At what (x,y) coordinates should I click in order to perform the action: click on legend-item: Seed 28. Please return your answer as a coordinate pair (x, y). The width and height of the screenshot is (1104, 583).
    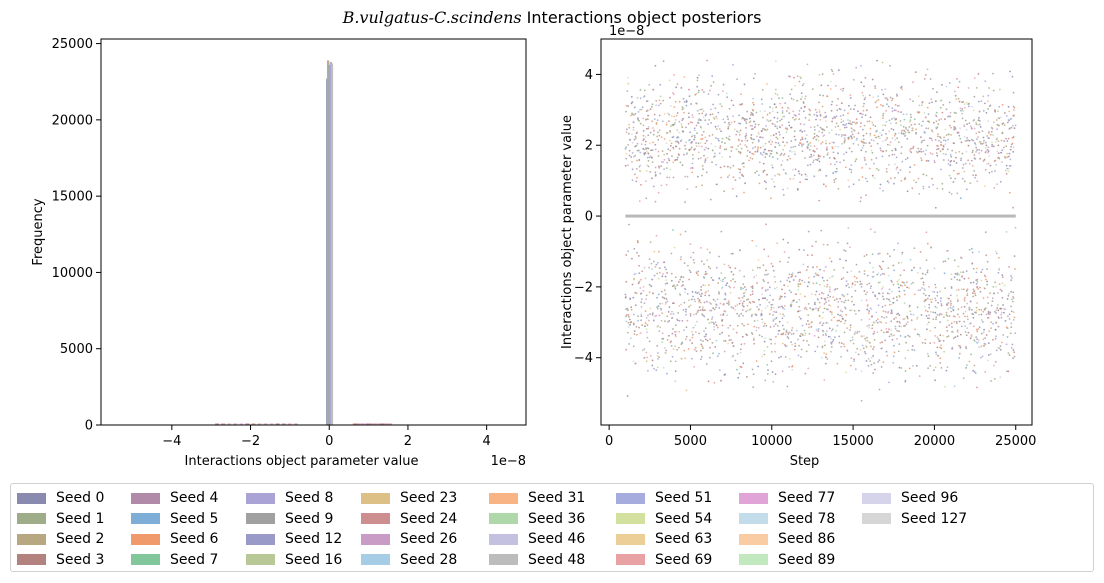
    Looking at the image, I should click on (409, 560).